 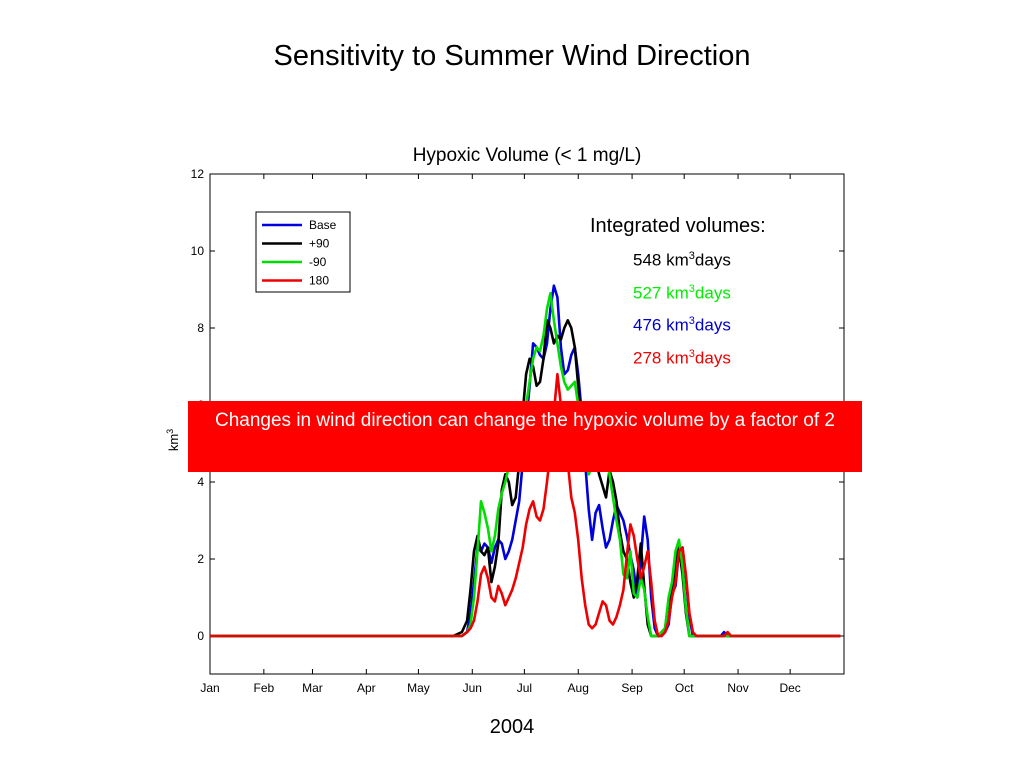 I want to click on integrated-volume-value: 278, so click(x=647, y=358).